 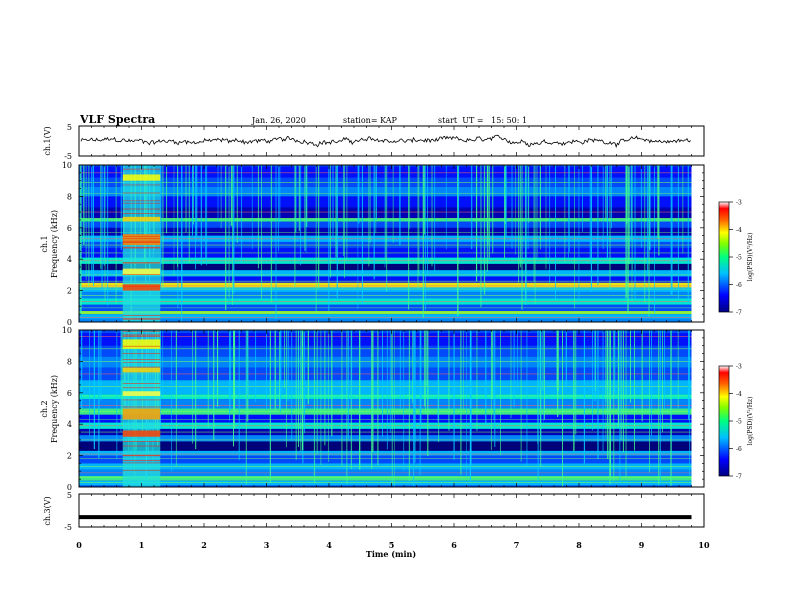 I want to click on ch2-spectrogram-ylabel-line2: Frequency (kHz), so click(x=54, y=409).